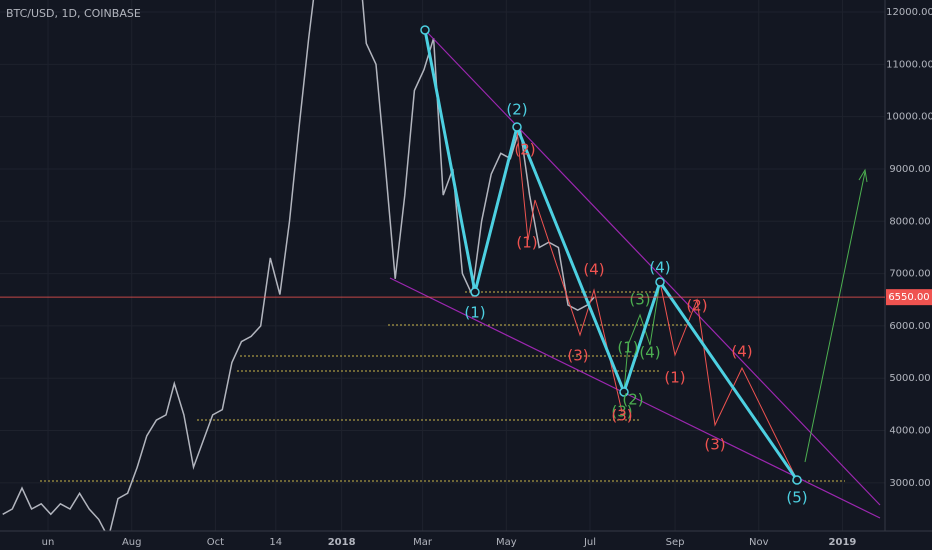 The height and width of the screenshot is (550, 932). Describe the element at coordinates (909, 12) in the screenshot. I see `y-tick-label: 12000.00` at that location.